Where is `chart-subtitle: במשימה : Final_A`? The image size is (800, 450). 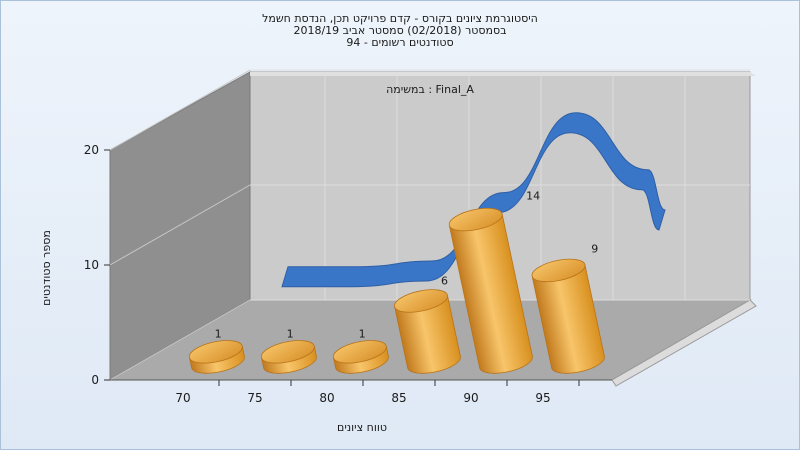
chart-subtitle: במשימה : Final_A is located at coordinates (430, 89).